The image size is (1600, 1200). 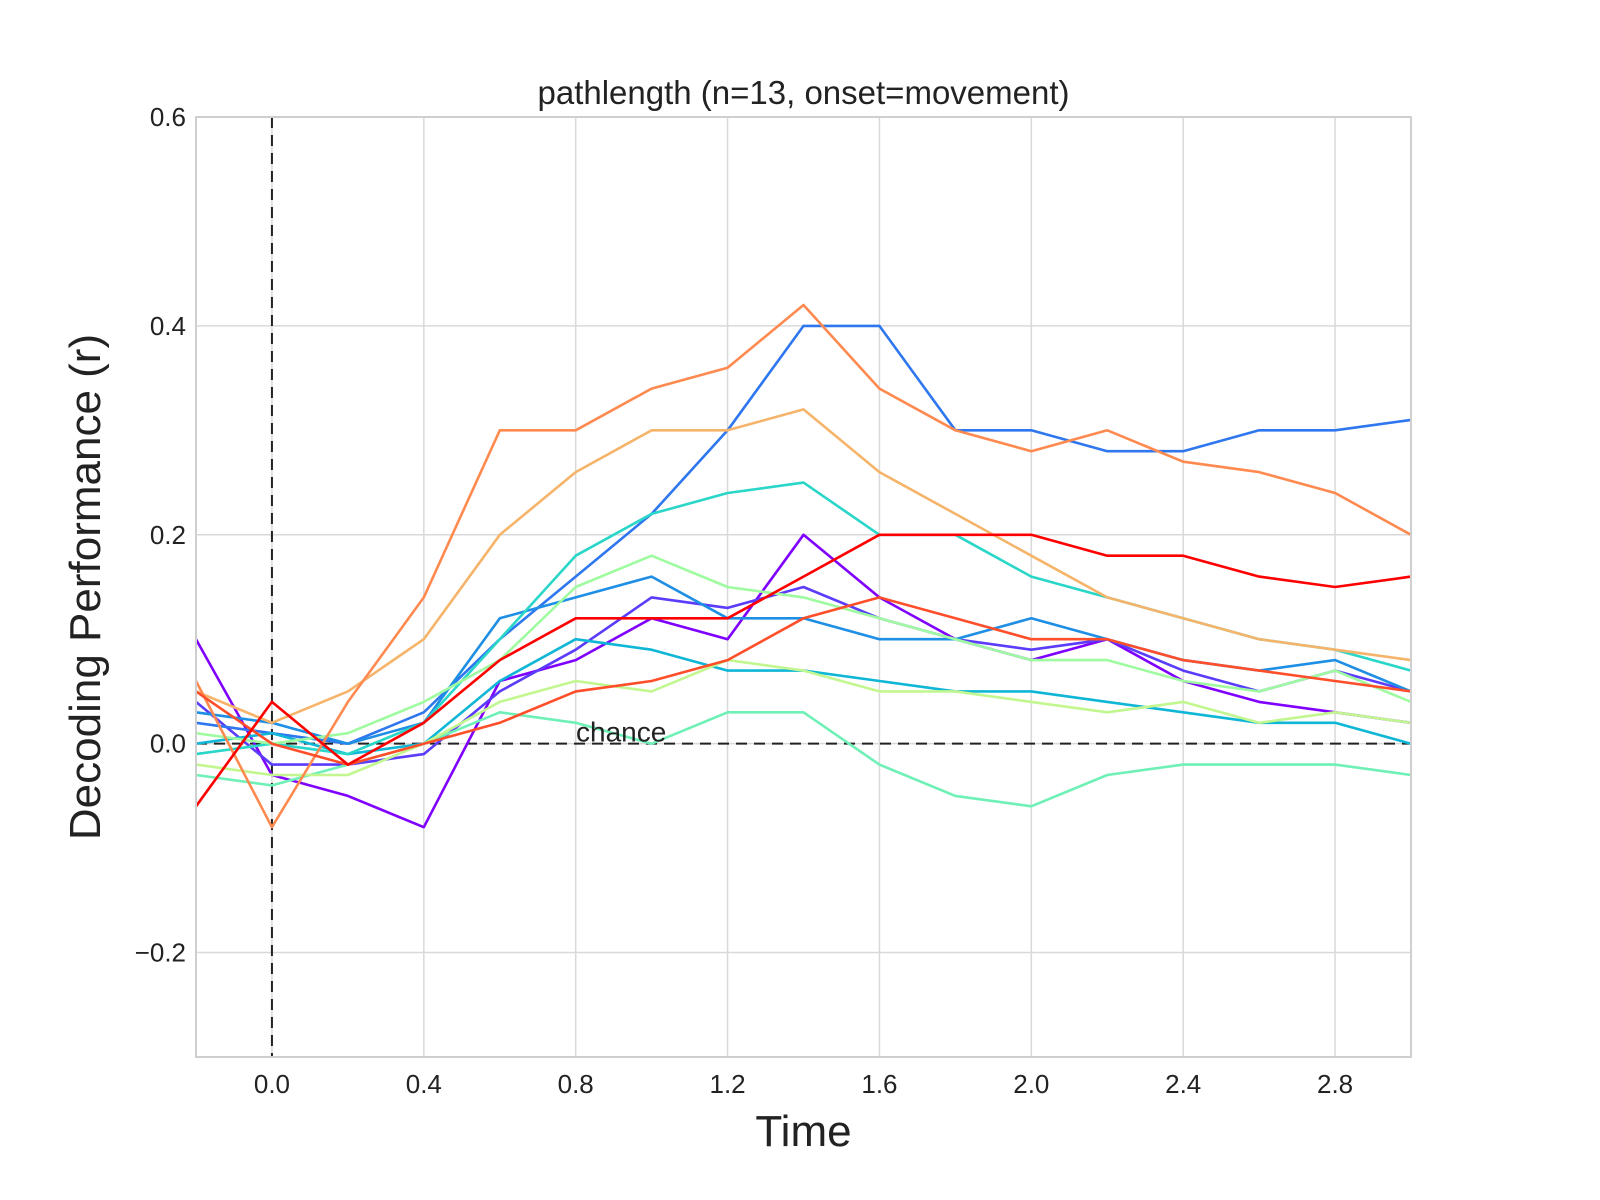 I want to click on y-axis-label: Decoding Performance (r), so click(x=85, y=587).